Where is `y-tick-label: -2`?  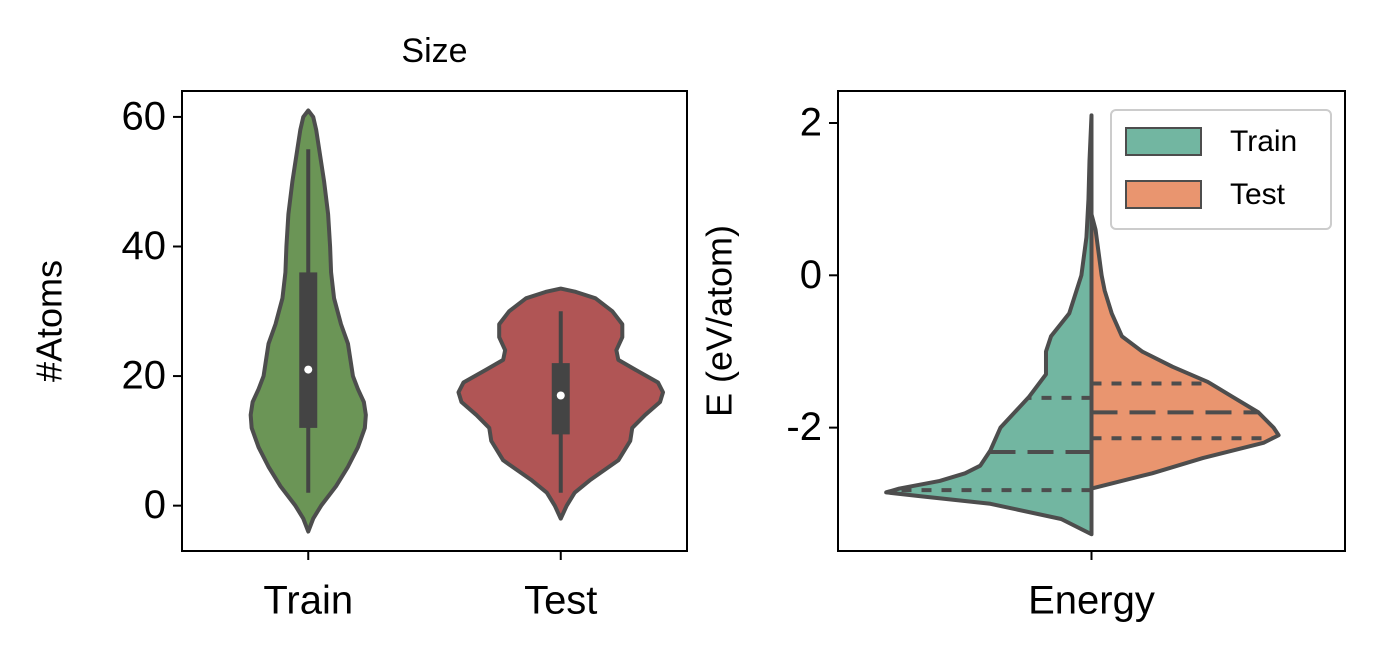 y-tick-label: -2 is located at coordinates (804, 427).